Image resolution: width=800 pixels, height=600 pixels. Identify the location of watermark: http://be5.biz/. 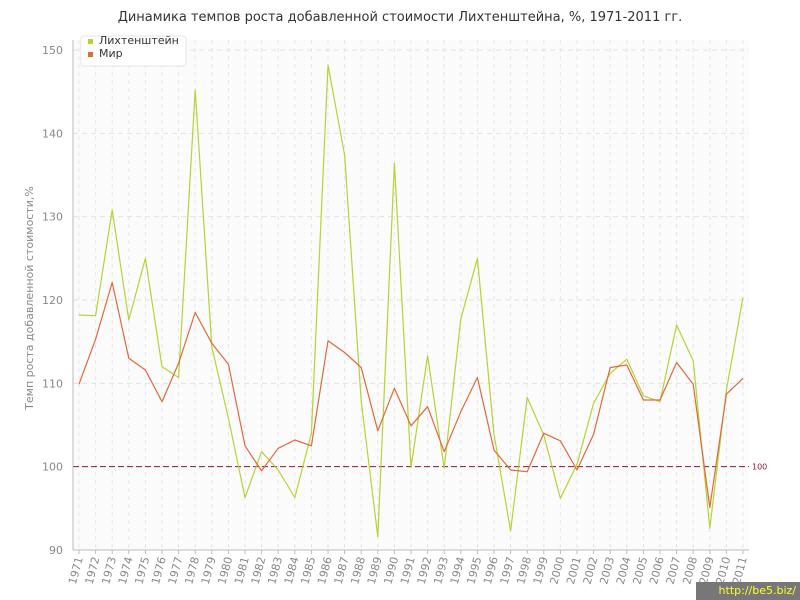
(748, 591).